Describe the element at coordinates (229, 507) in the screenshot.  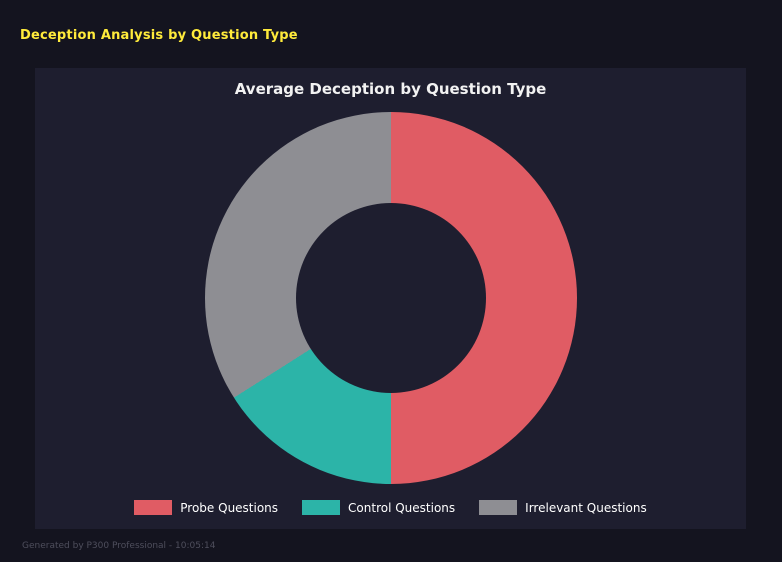
I see `legend-label: Probe Questions` at that location.